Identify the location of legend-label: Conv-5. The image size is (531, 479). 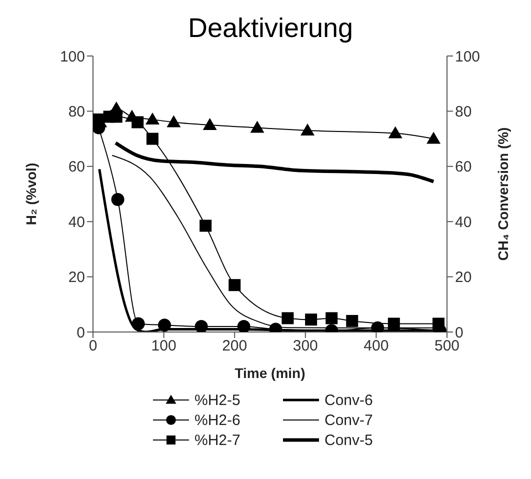
(348, 440).